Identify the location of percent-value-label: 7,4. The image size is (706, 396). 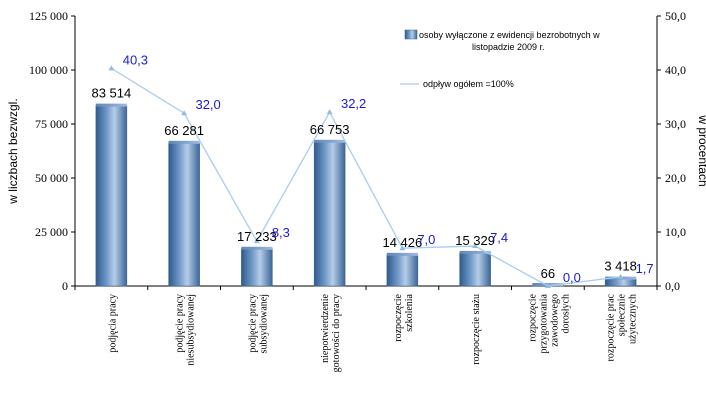
(499, 237).